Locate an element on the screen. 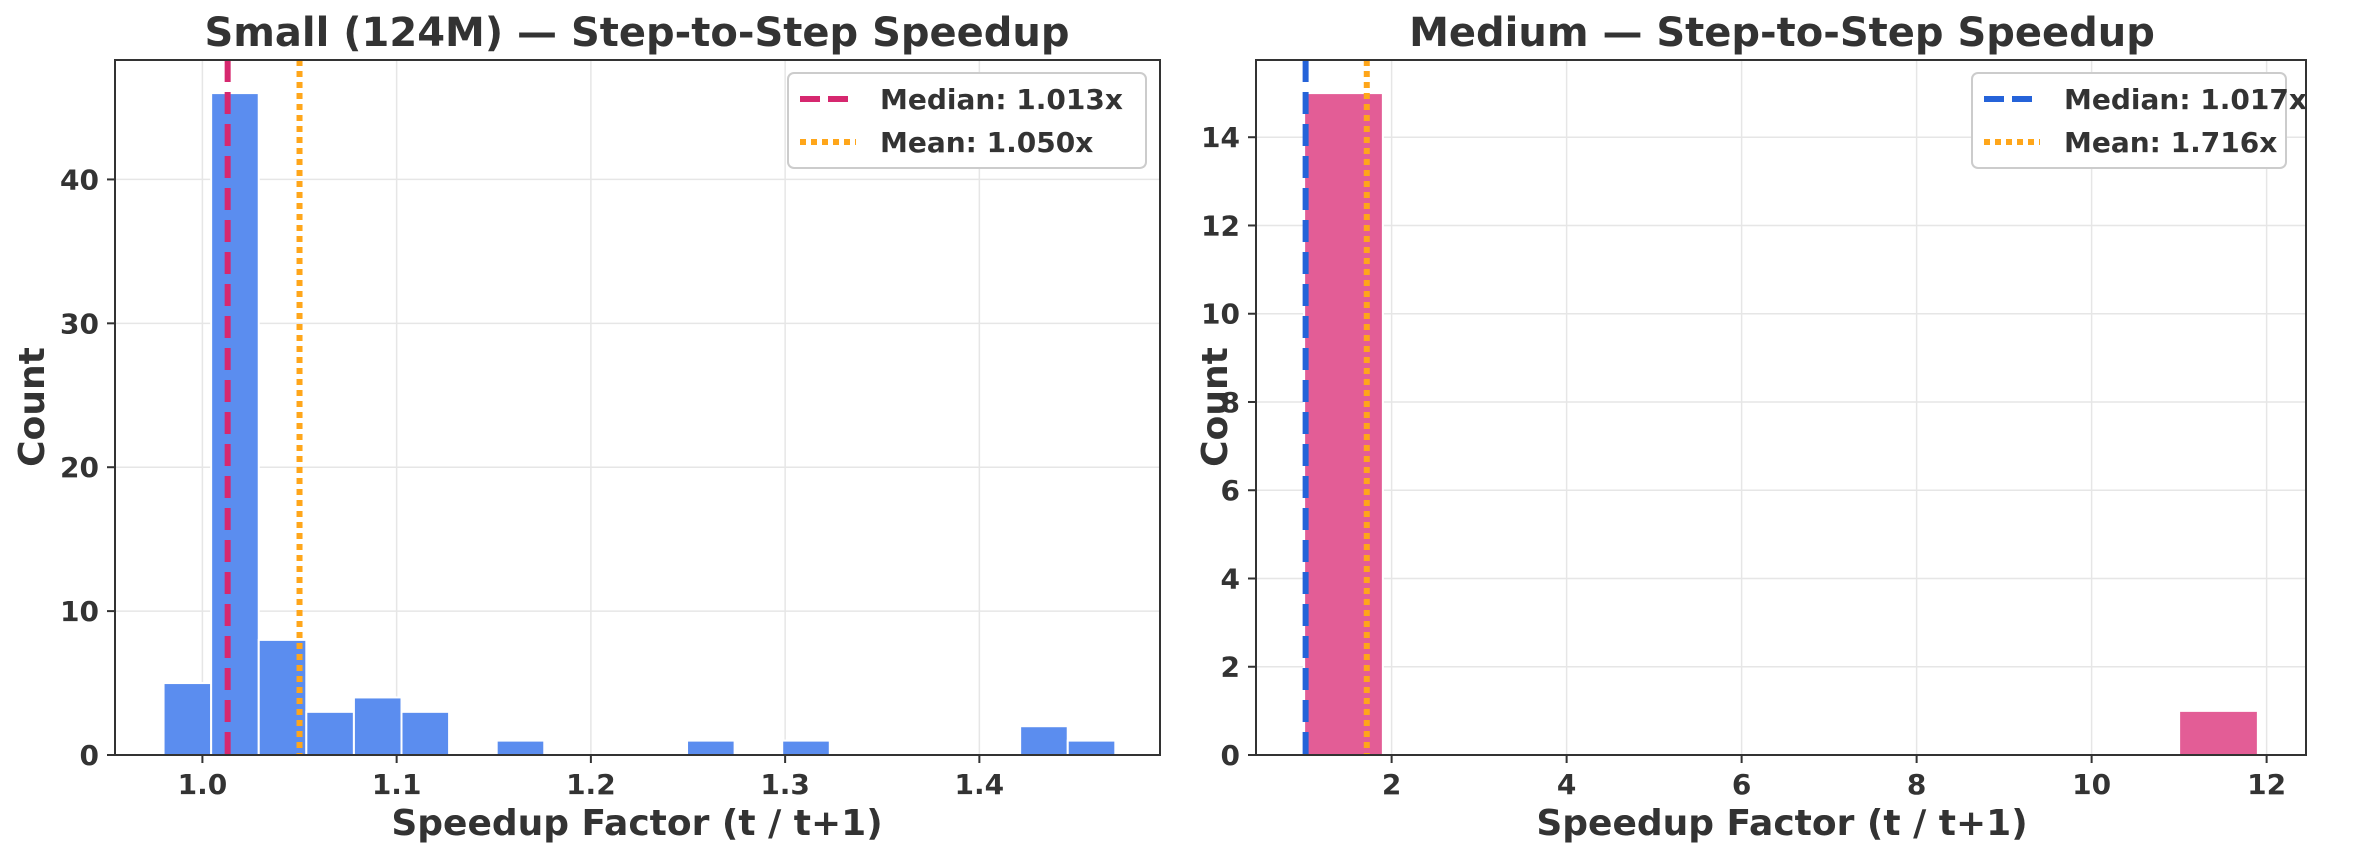  x-tick-label: 4 is located at coordinates (1566, 784).